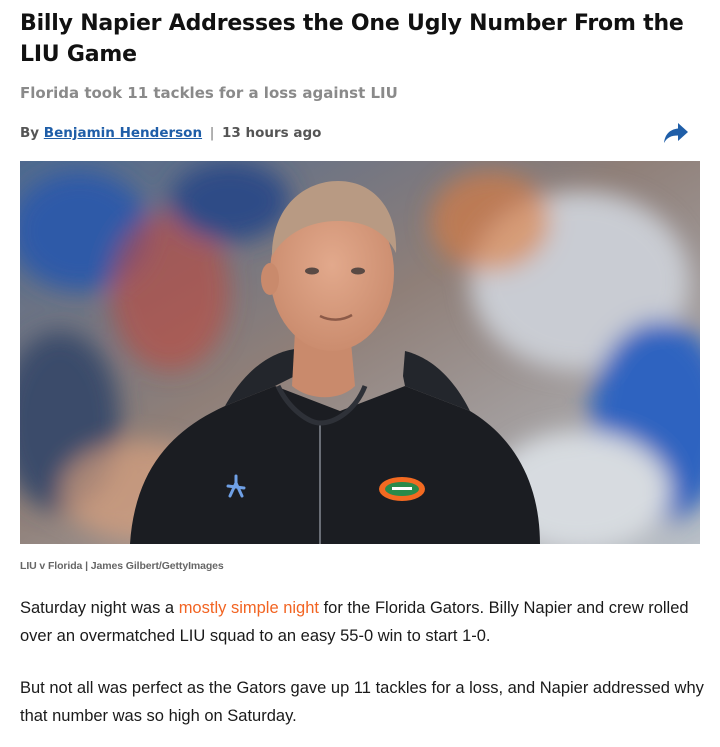 The image size is (720, 747). What do you see at coordinates (123, 133) in the screenshot?
I see `author-link: Benjamin Henderson` at bounding box center [123, 133].